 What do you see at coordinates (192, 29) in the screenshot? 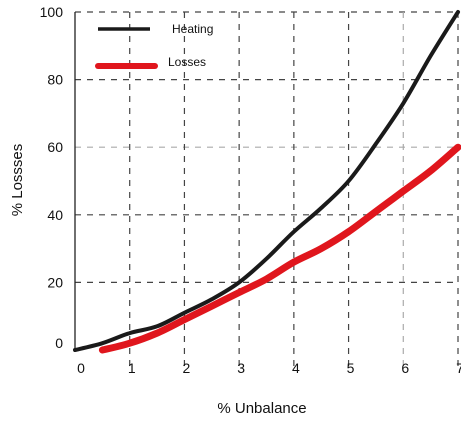
I see `legend-label-heating: Heating` at bounding box center [192, 29].